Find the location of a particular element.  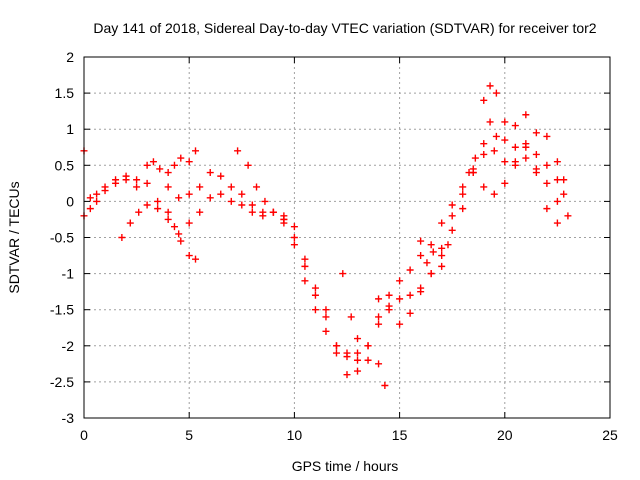

y-tick-label: 0 is located at coordinates (70, 201).